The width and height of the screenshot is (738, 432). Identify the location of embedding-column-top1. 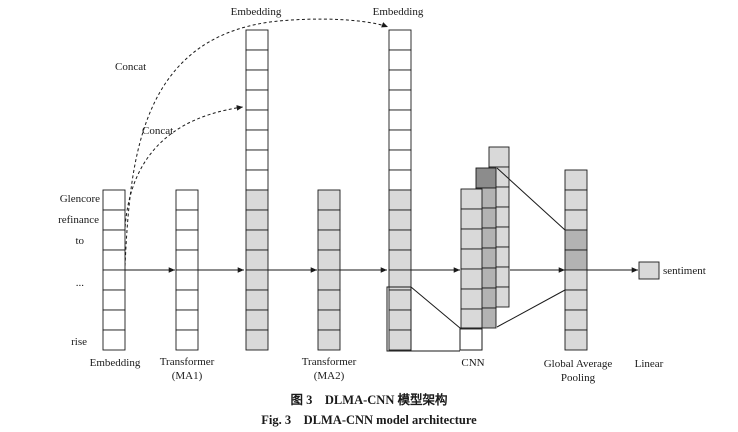
(257, 190).